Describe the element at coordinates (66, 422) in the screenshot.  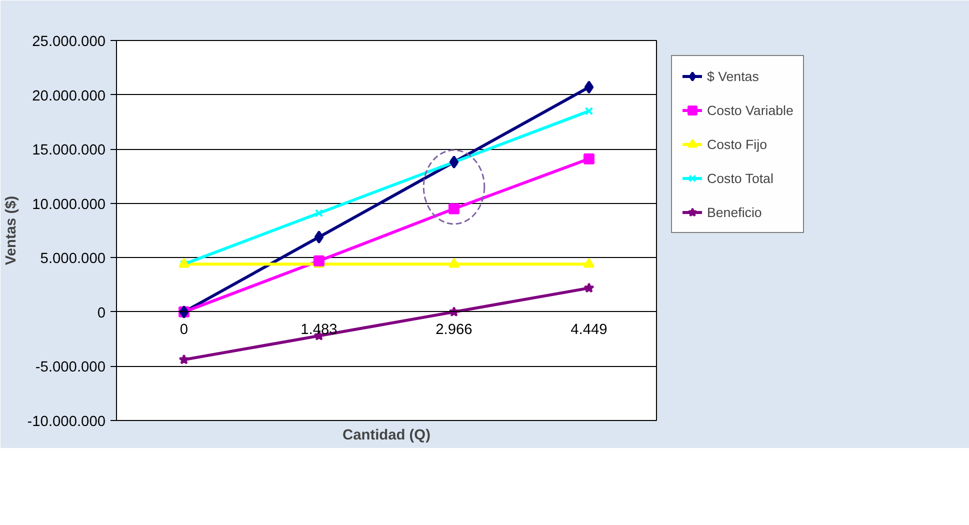
I see `y-tick-label: -10.000.000` at that location.